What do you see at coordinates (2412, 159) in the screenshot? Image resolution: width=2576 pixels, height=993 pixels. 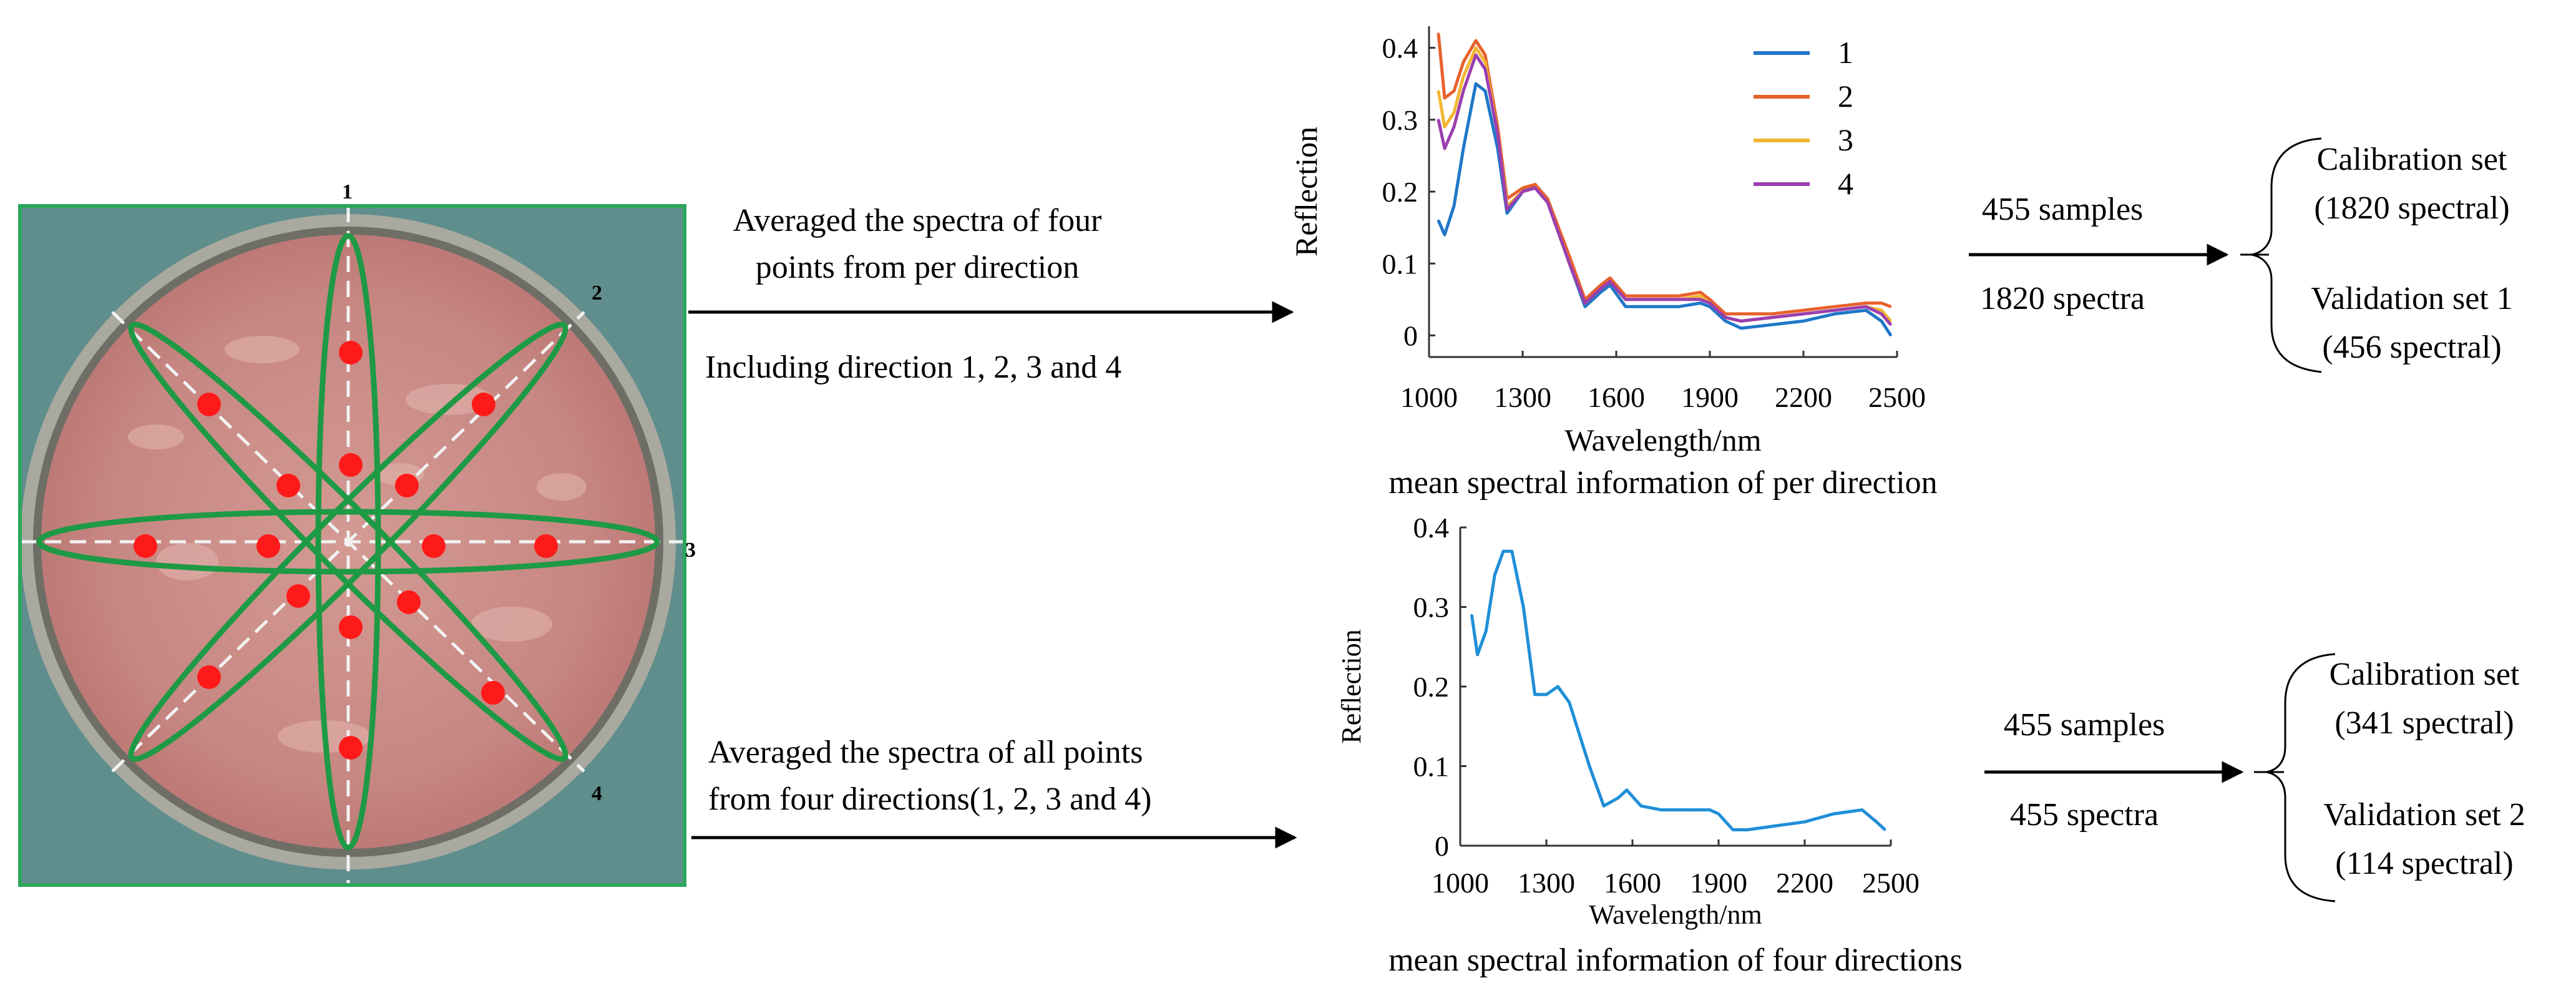 I see `top-calibration-title: Calibration set` at bounding box center [2412, 159].